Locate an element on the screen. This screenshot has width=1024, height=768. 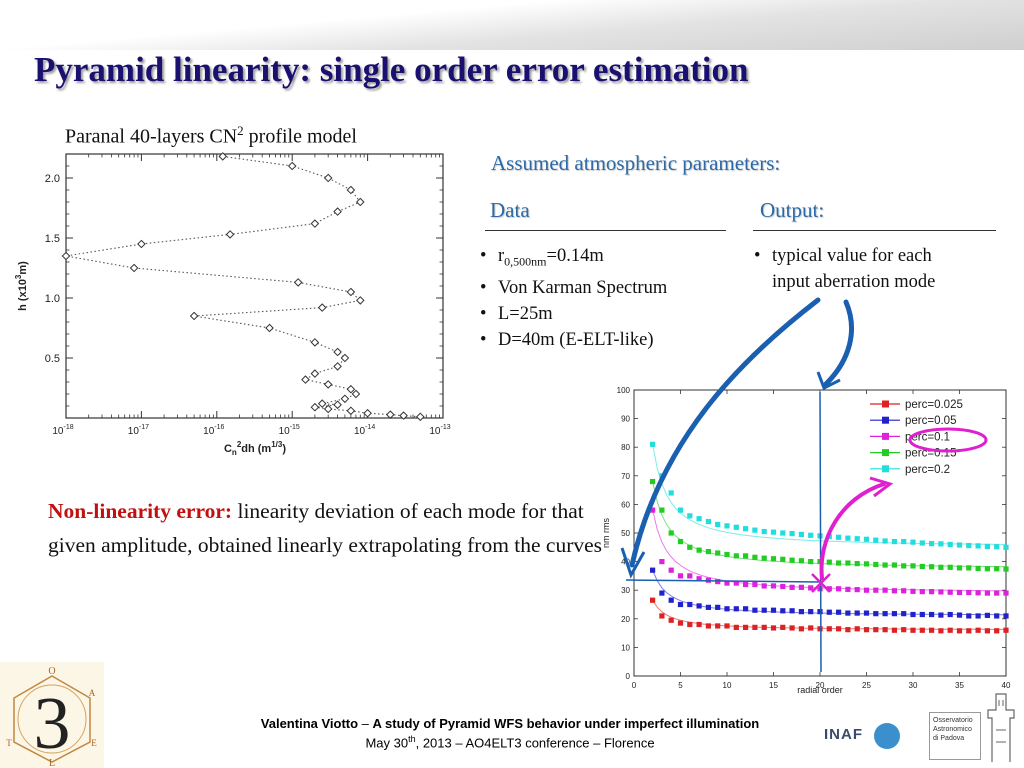
cn2-xlabel-mid: dh (m is located at coordinates (256, 449).